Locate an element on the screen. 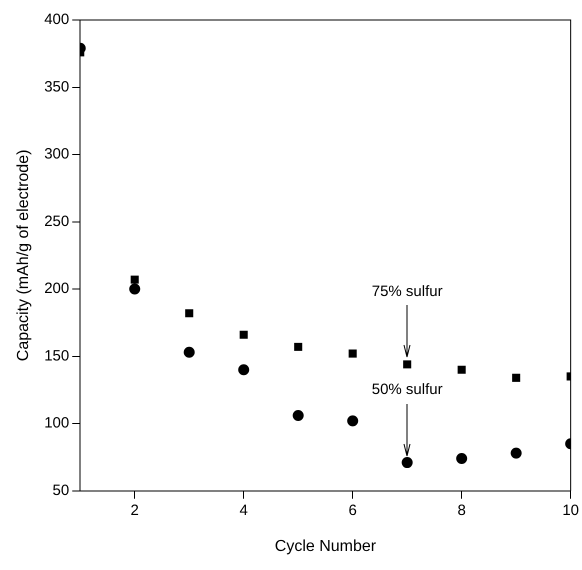 This screenshot has height=570, width=582. y-tick-label: 100 is located at coordinates (57, 423).